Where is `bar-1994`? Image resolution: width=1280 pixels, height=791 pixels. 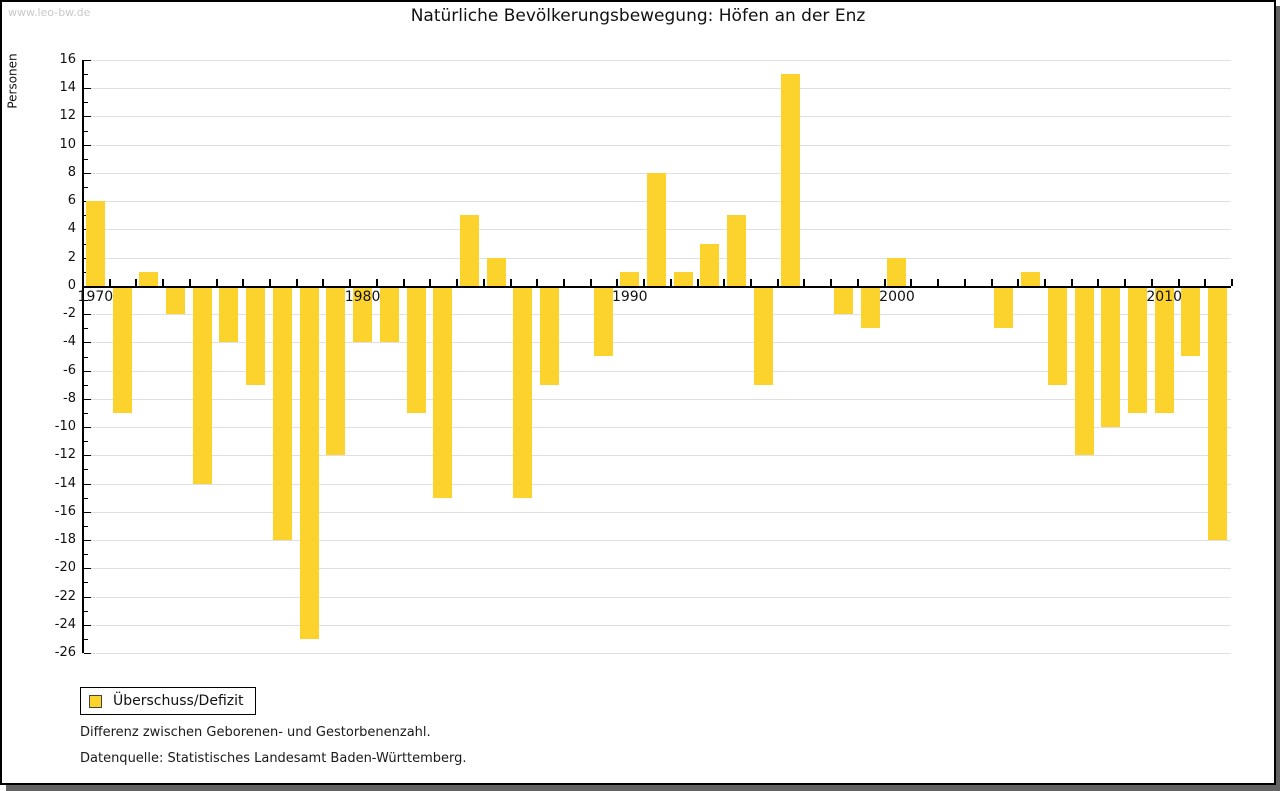
bar-1994 is located at coordinates (737, 250).